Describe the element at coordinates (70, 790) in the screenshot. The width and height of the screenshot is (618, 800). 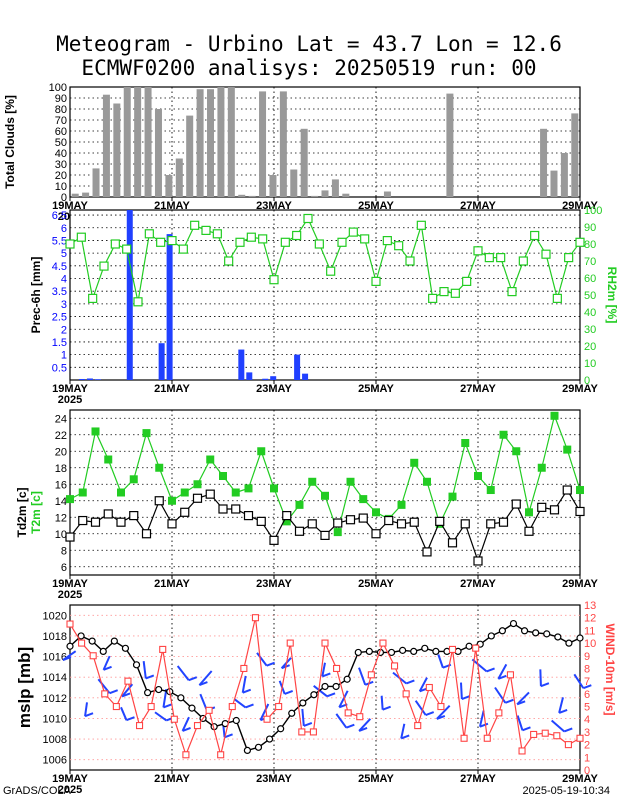
I see `x-year-label: 2025` at that location.